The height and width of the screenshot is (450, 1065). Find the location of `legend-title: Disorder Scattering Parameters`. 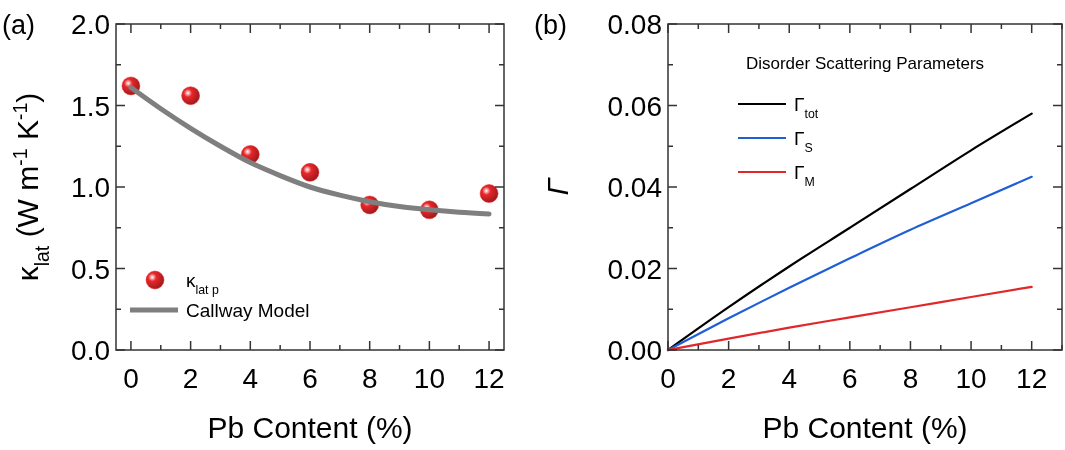

legend-title: Disorder Scattering Parameters is located at coordinates (865, 63).